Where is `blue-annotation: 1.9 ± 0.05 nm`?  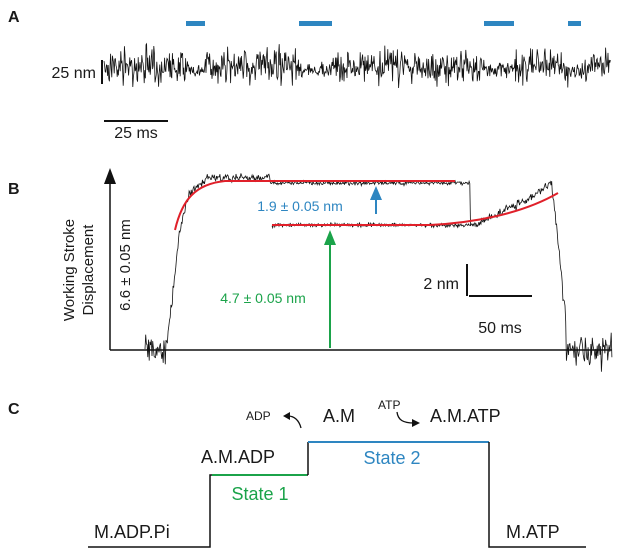 blue-annotation: 1.9 ± 0.05 nm is located at coordinates (300, 206).